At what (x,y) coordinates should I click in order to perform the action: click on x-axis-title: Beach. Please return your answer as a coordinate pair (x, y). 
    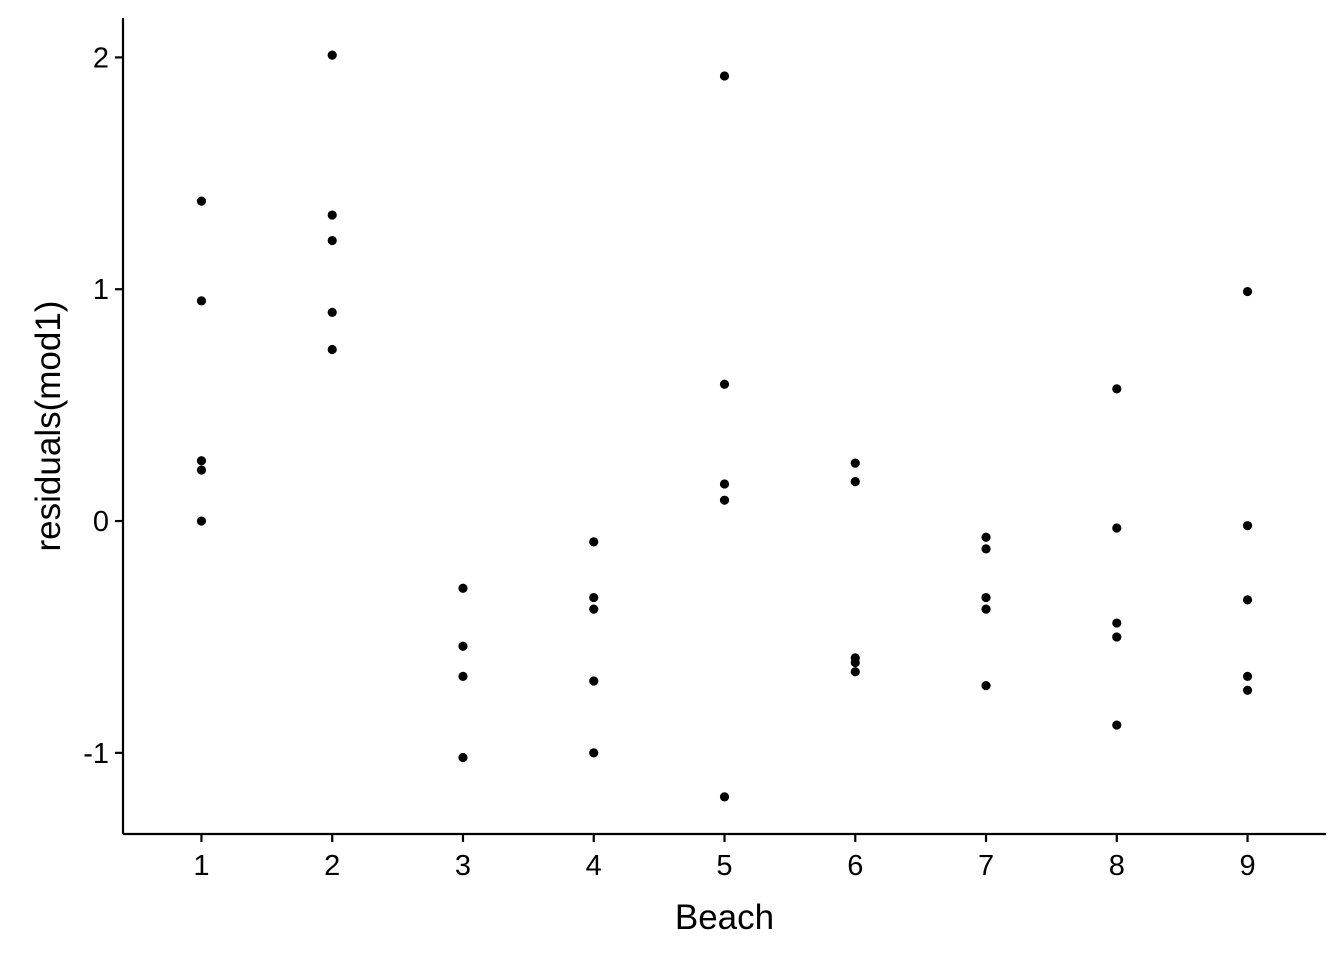
    Looking at the image, I should click on (724, 917).